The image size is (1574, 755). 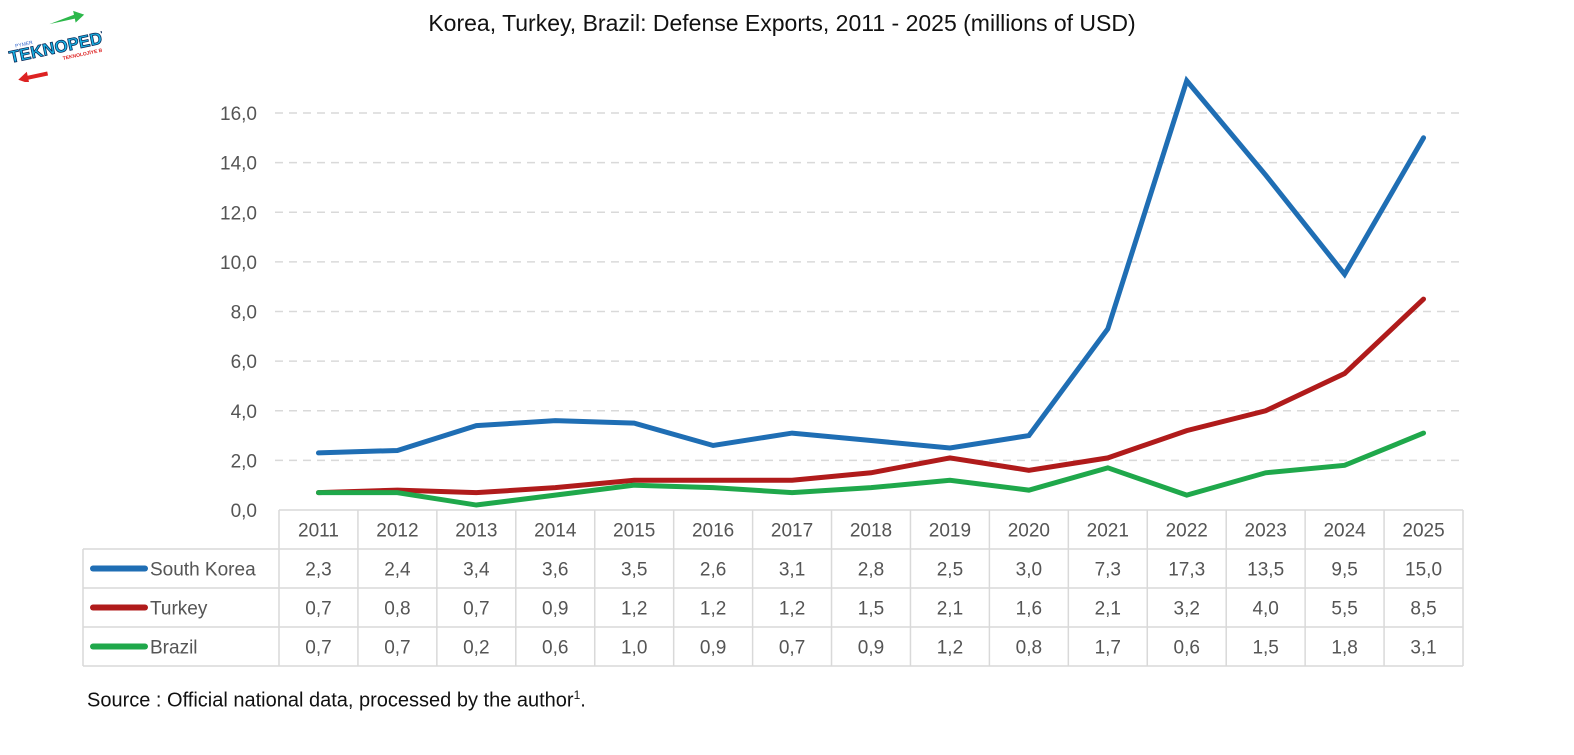 I want to click on data-label: 2,8, so click(x=871, y=570).